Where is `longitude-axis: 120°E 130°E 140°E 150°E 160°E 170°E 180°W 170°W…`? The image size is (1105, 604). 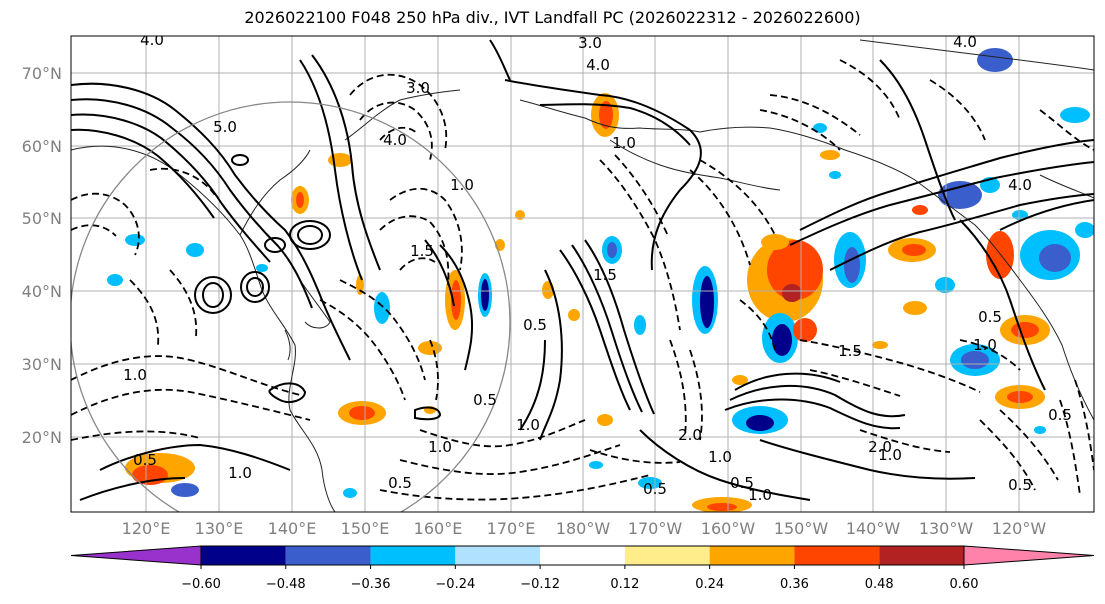
longitude-axis: 120°E 130°E 140°E 150°E 160°E 170°E 180°W 170°W… is located at coordinates (584, 528).